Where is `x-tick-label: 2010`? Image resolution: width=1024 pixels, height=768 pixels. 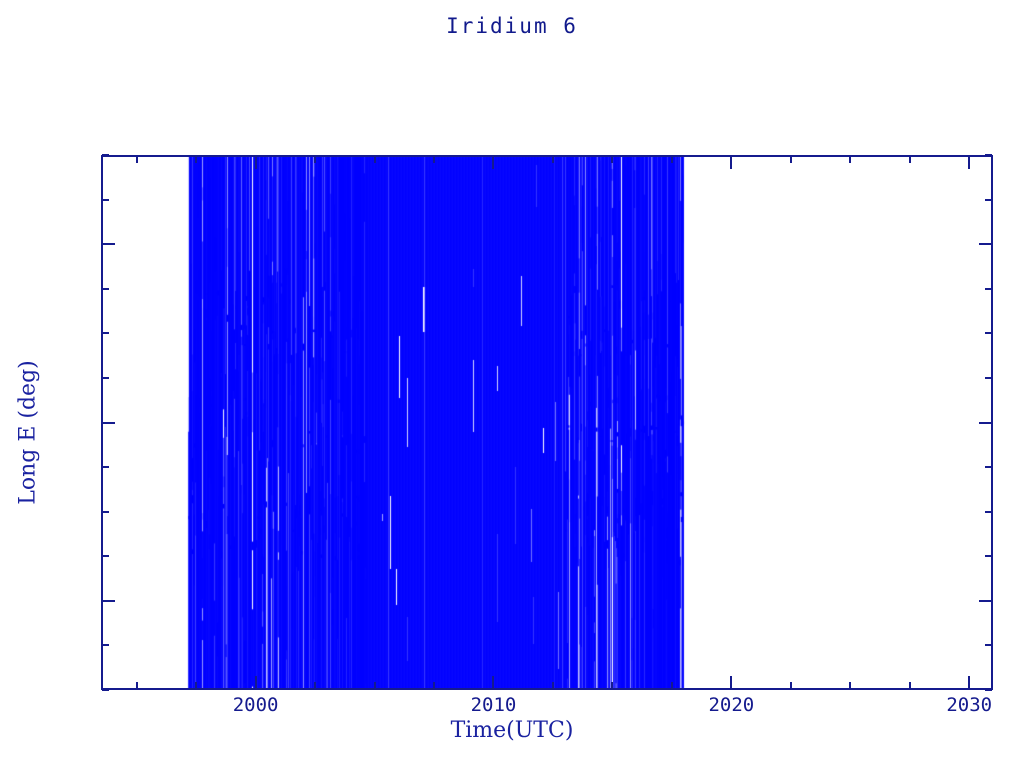 x-tick-label: 2010 is located at coordinates (493, 705).